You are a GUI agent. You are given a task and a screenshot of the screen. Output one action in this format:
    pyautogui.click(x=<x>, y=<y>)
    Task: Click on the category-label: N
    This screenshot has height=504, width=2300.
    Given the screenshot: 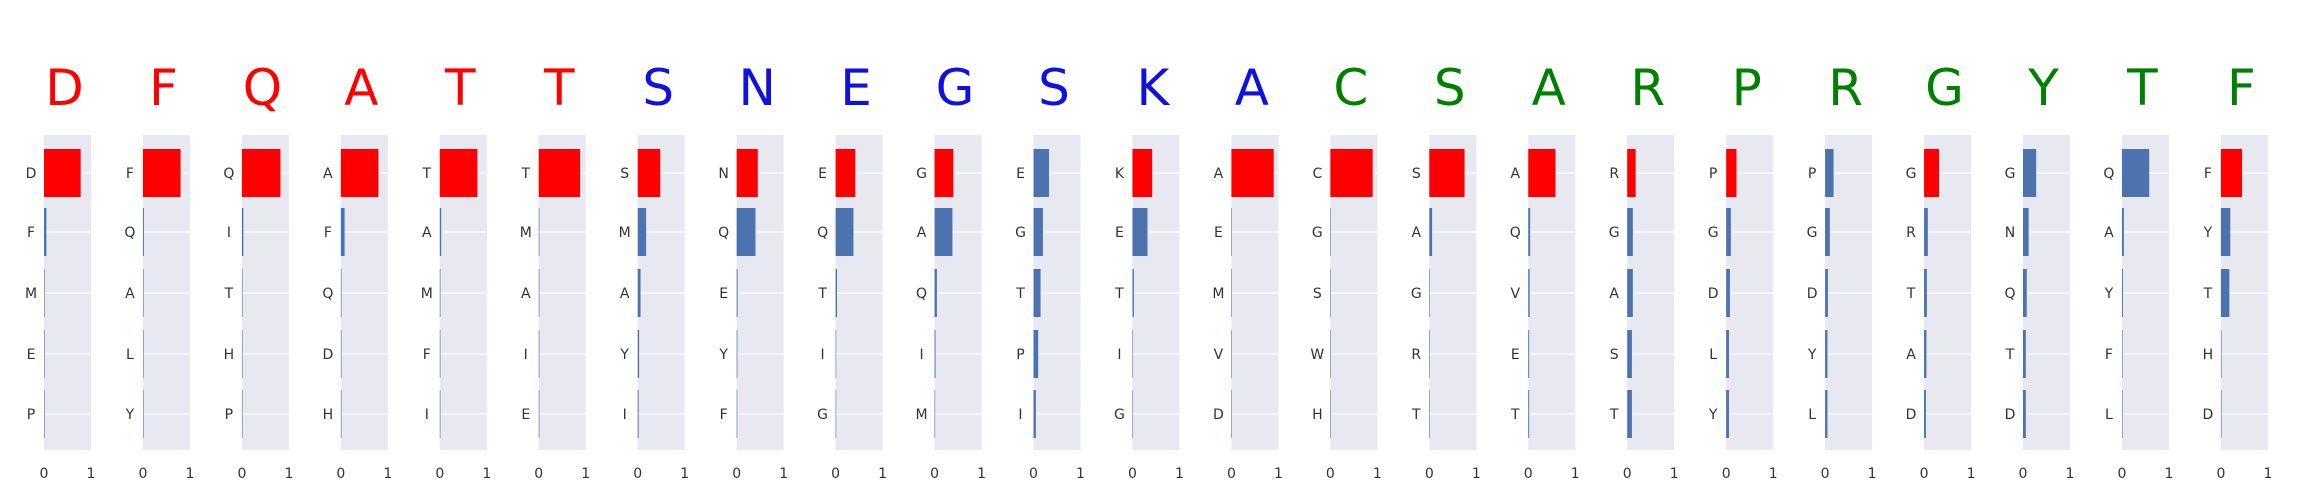 What is the action you would take?
    pyautogui.click(x=723, y=174)
    